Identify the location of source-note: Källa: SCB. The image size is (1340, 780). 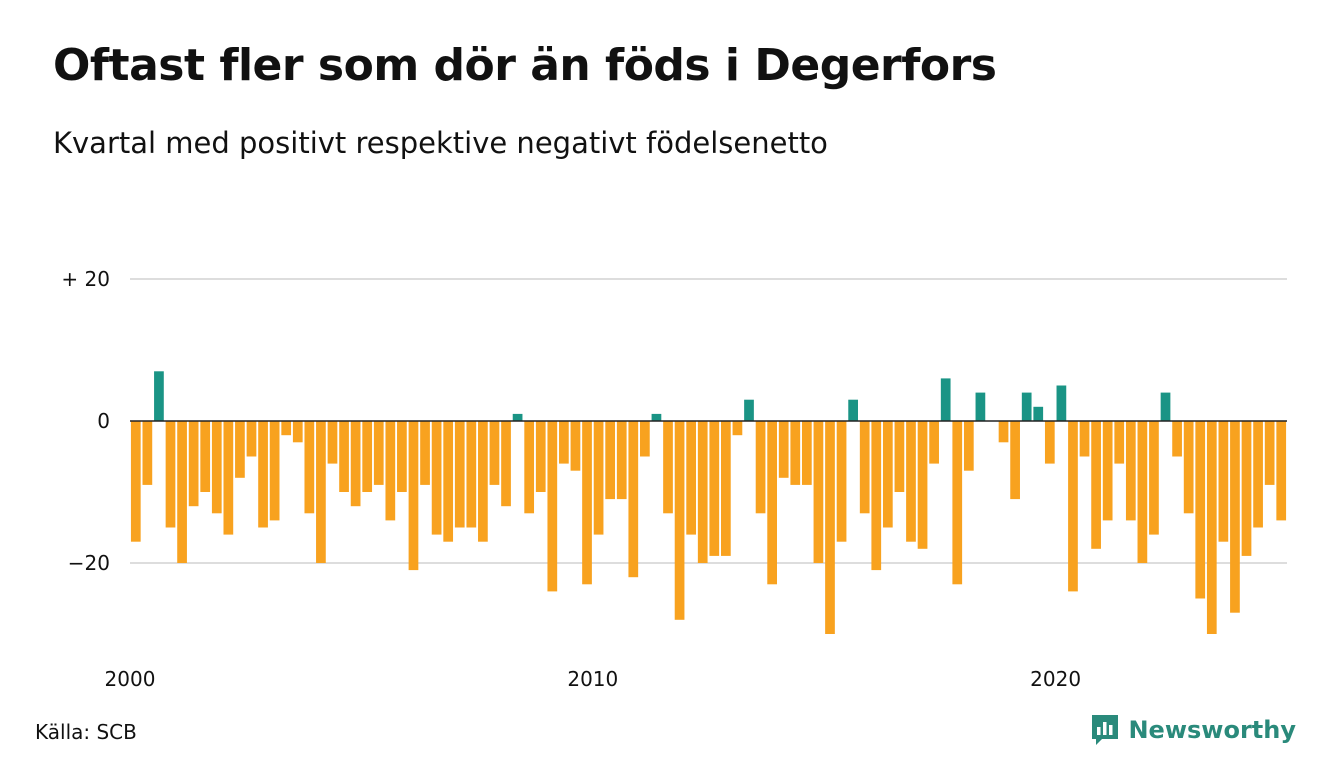
(86, 732).